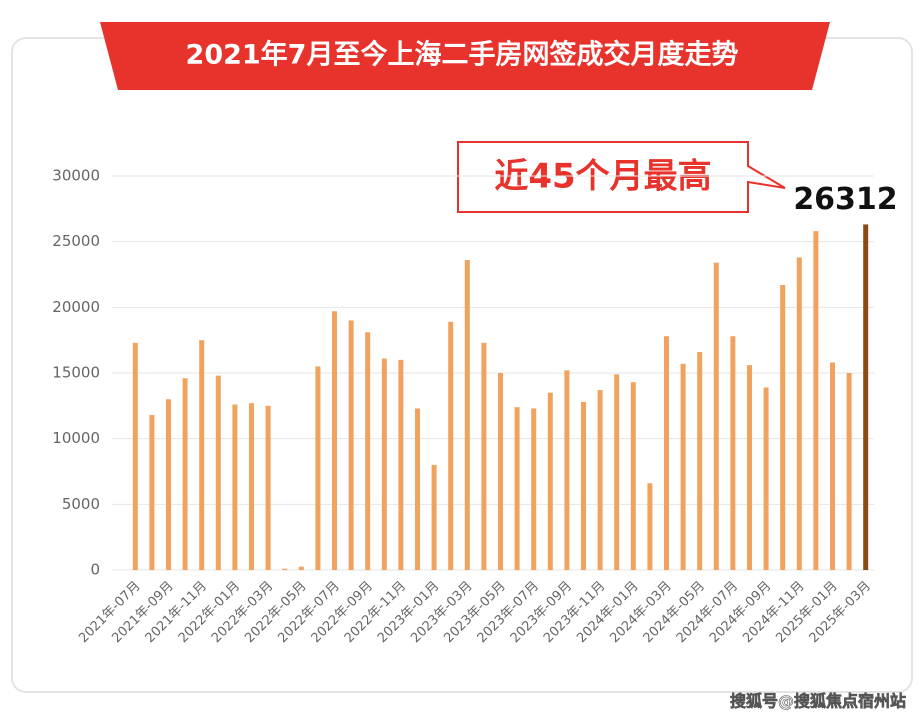 This screenshot has width=924, height=724. Describe the element at coordinates (621, 177) in the screenshot. I see `callout-box` at that location.